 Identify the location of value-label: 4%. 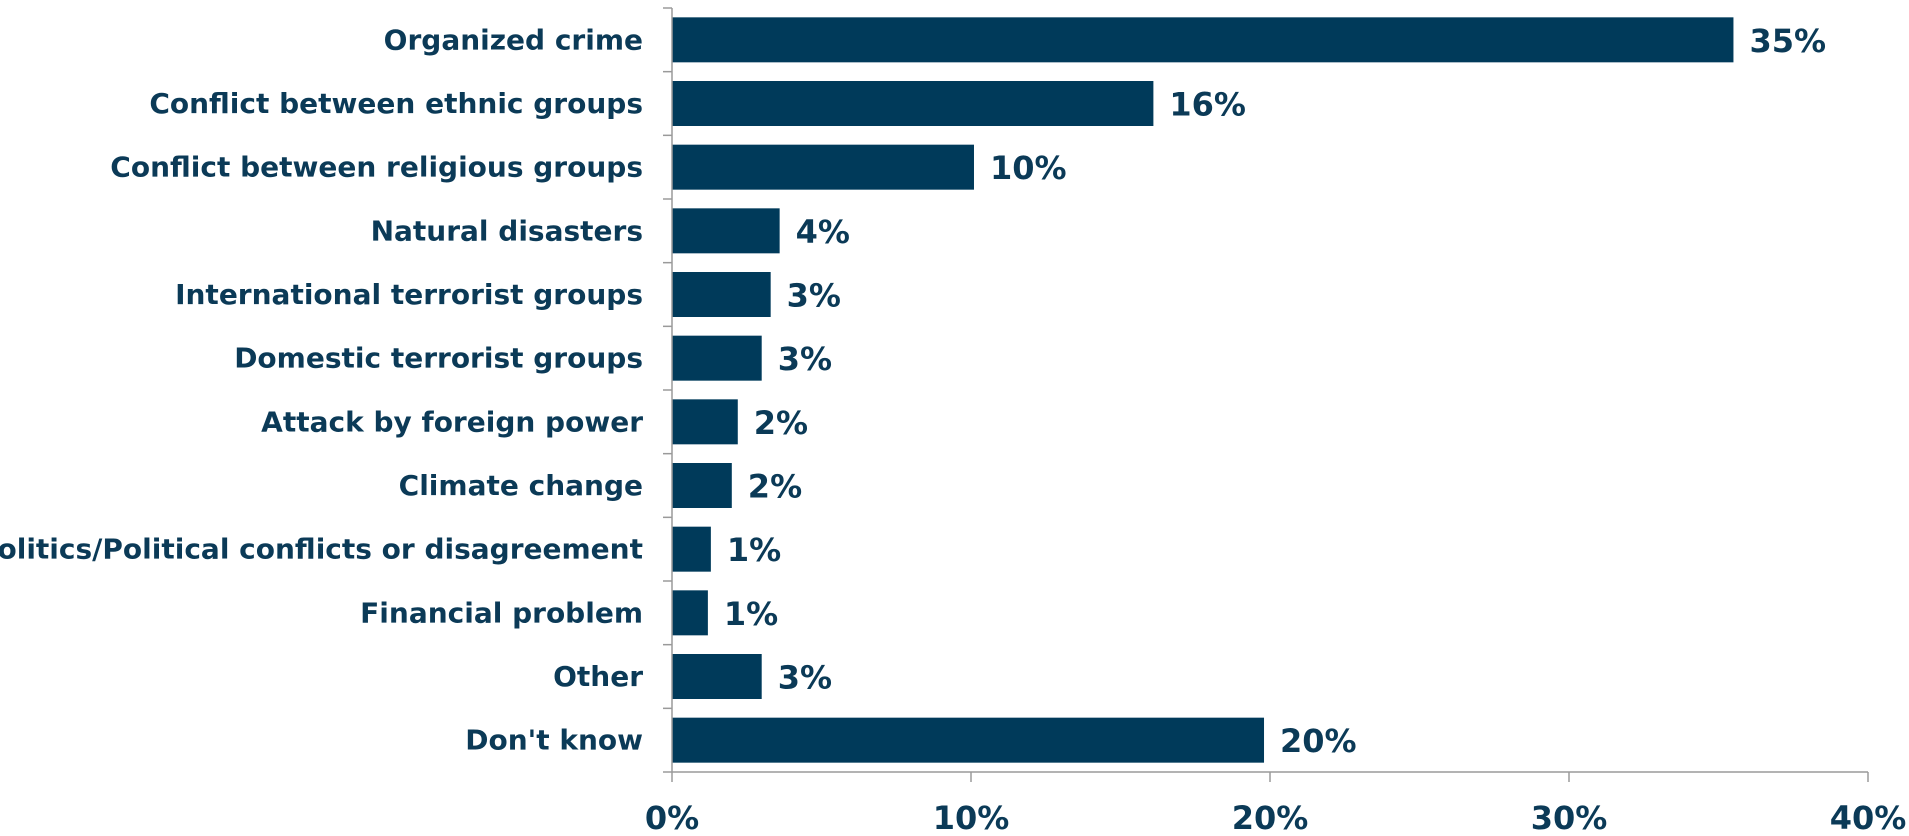
(823, 232).